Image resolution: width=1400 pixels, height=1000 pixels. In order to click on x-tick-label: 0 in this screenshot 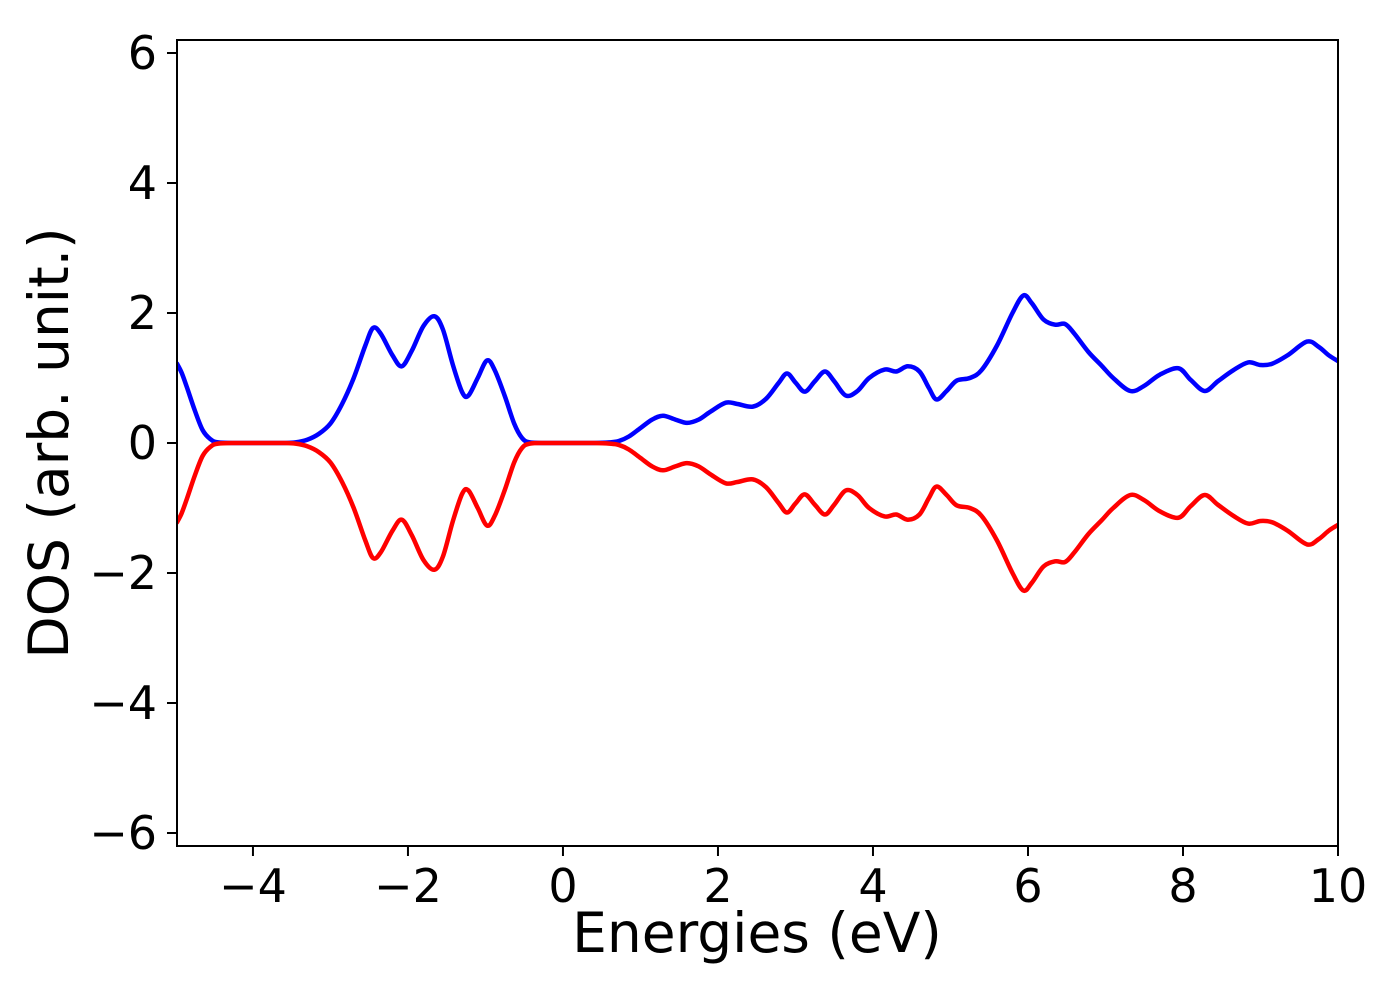, I will do `click(562, 886)`.